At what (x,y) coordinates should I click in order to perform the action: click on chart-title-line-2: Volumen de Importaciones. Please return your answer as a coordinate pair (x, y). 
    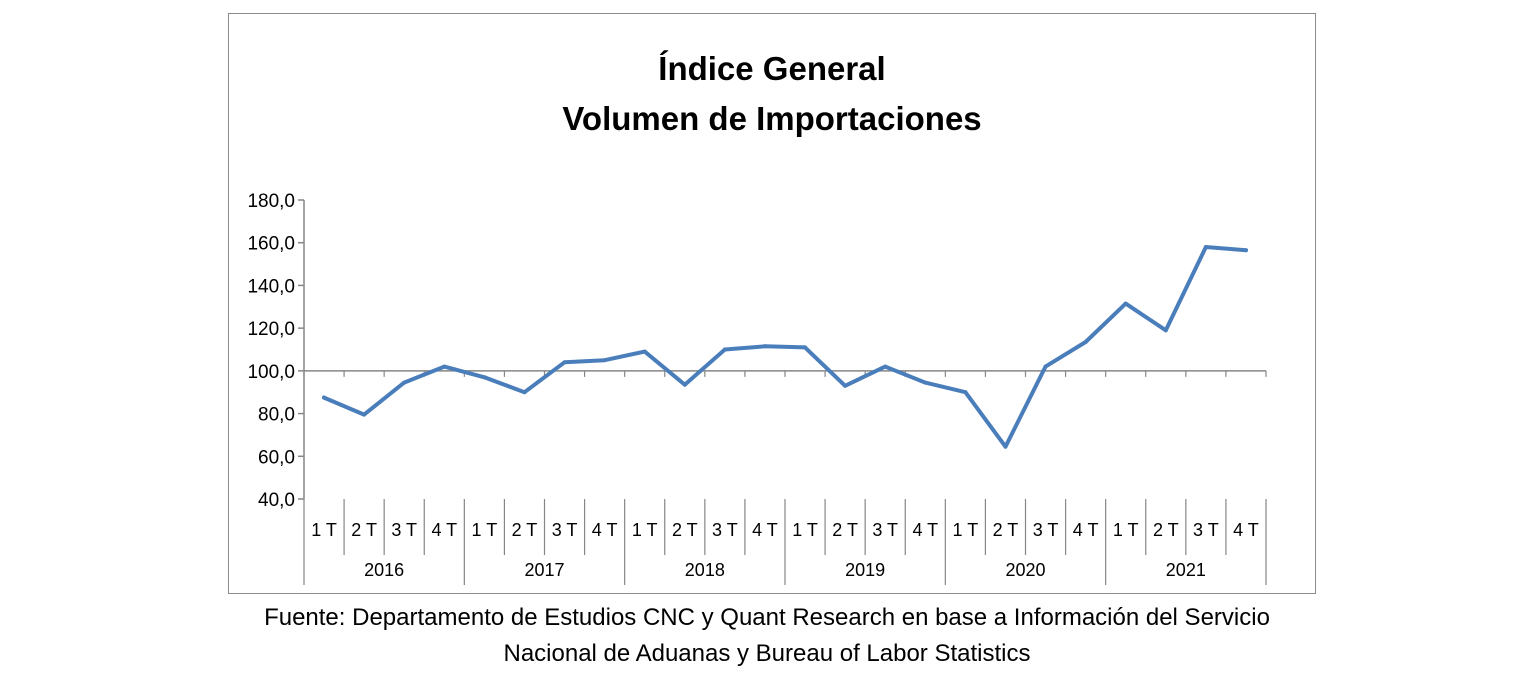
    Looking at the image, I should click on (772, 118).